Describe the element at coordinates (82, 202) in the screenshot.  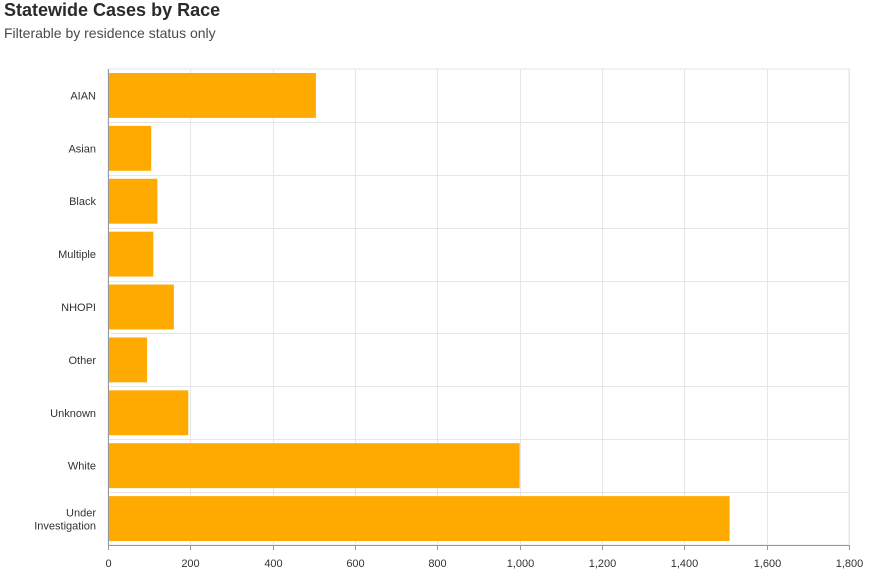
I see `y-category-label: Black` at that location.